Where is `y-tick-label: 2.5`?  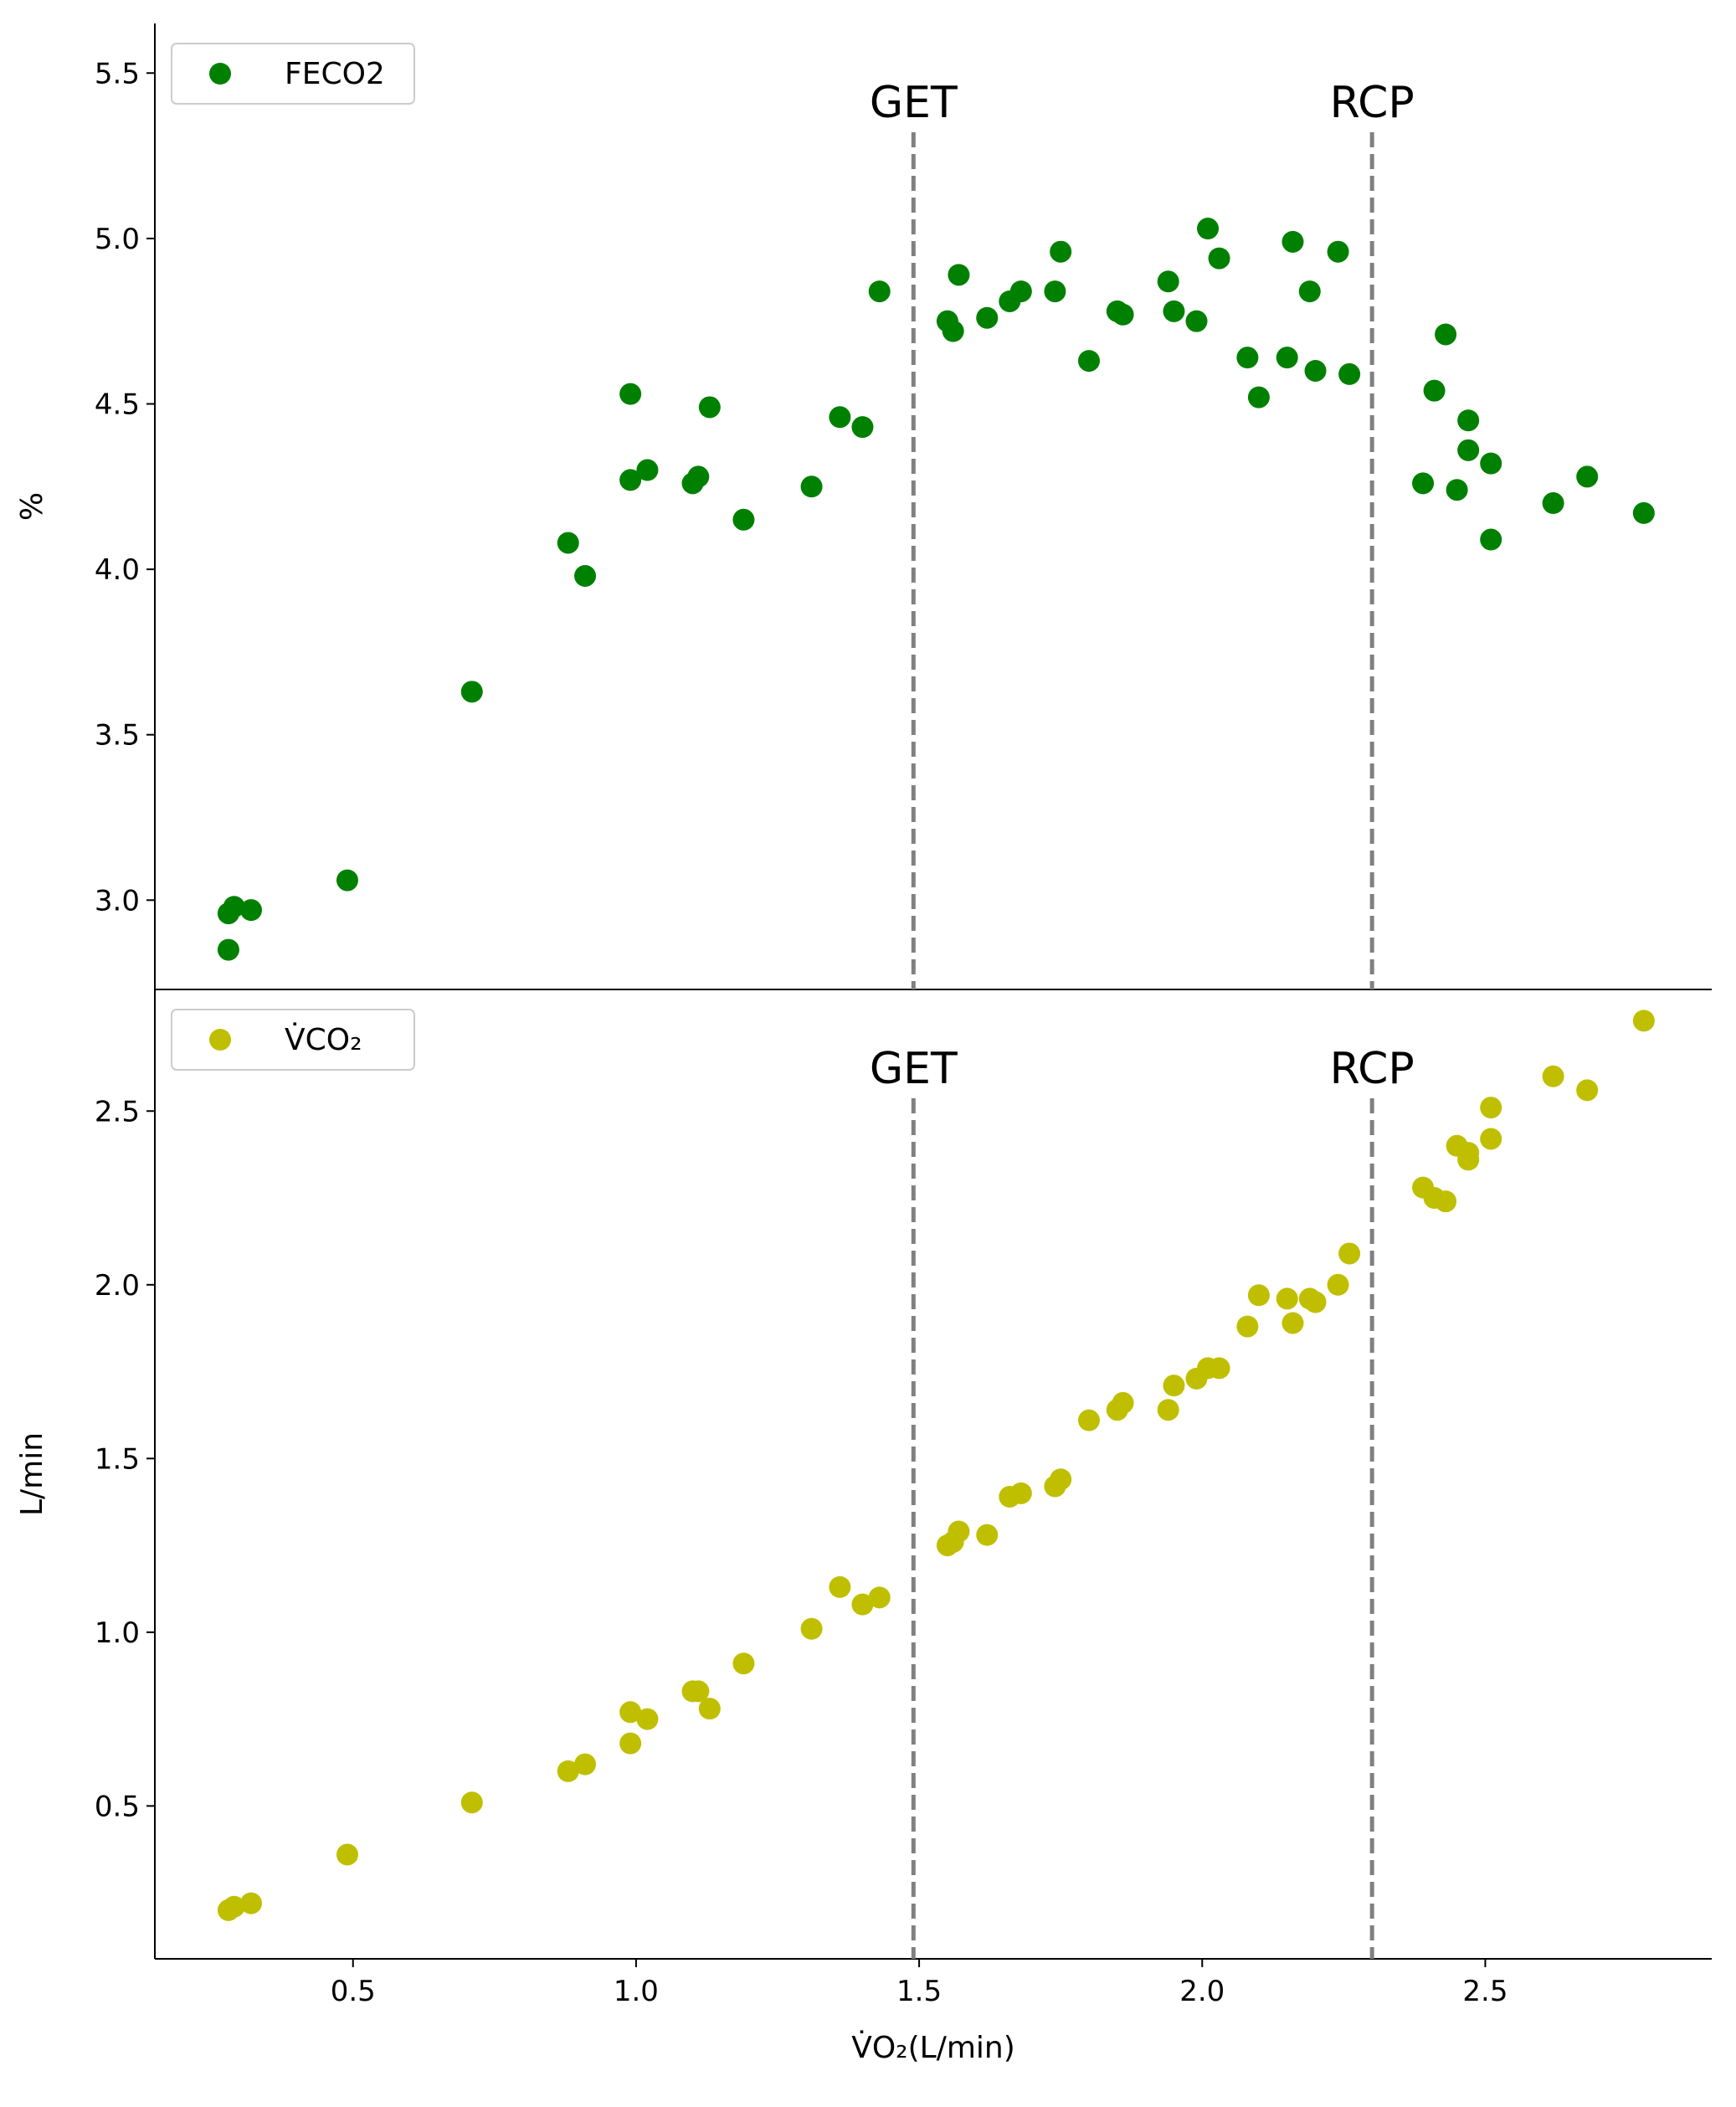 y-tick-label: 2.5 is located at coordinates (118, 1111).